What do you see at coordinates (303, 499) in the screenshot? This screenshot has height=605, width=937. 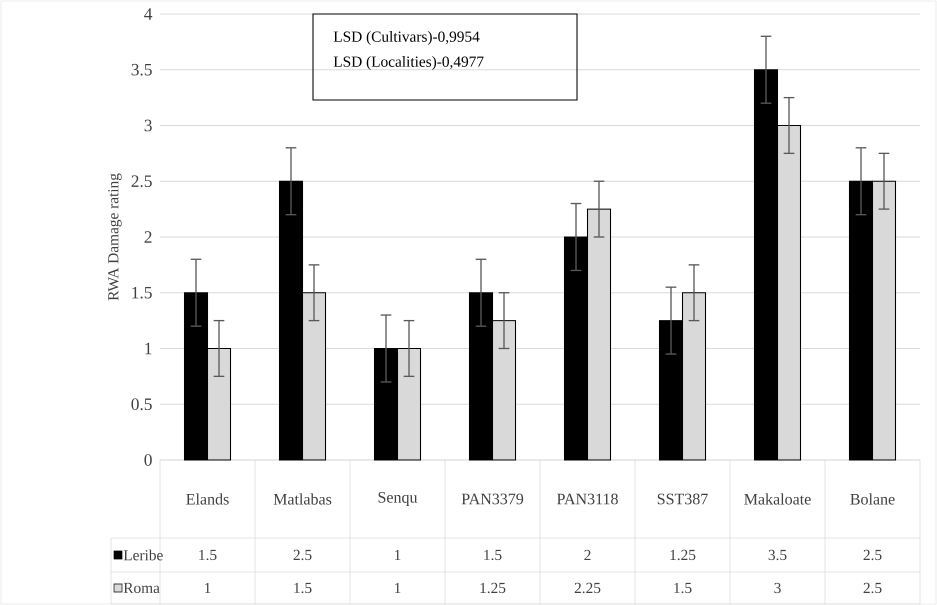 I see `x-tick-label: Matlabas` at bounding box center [303, 499].